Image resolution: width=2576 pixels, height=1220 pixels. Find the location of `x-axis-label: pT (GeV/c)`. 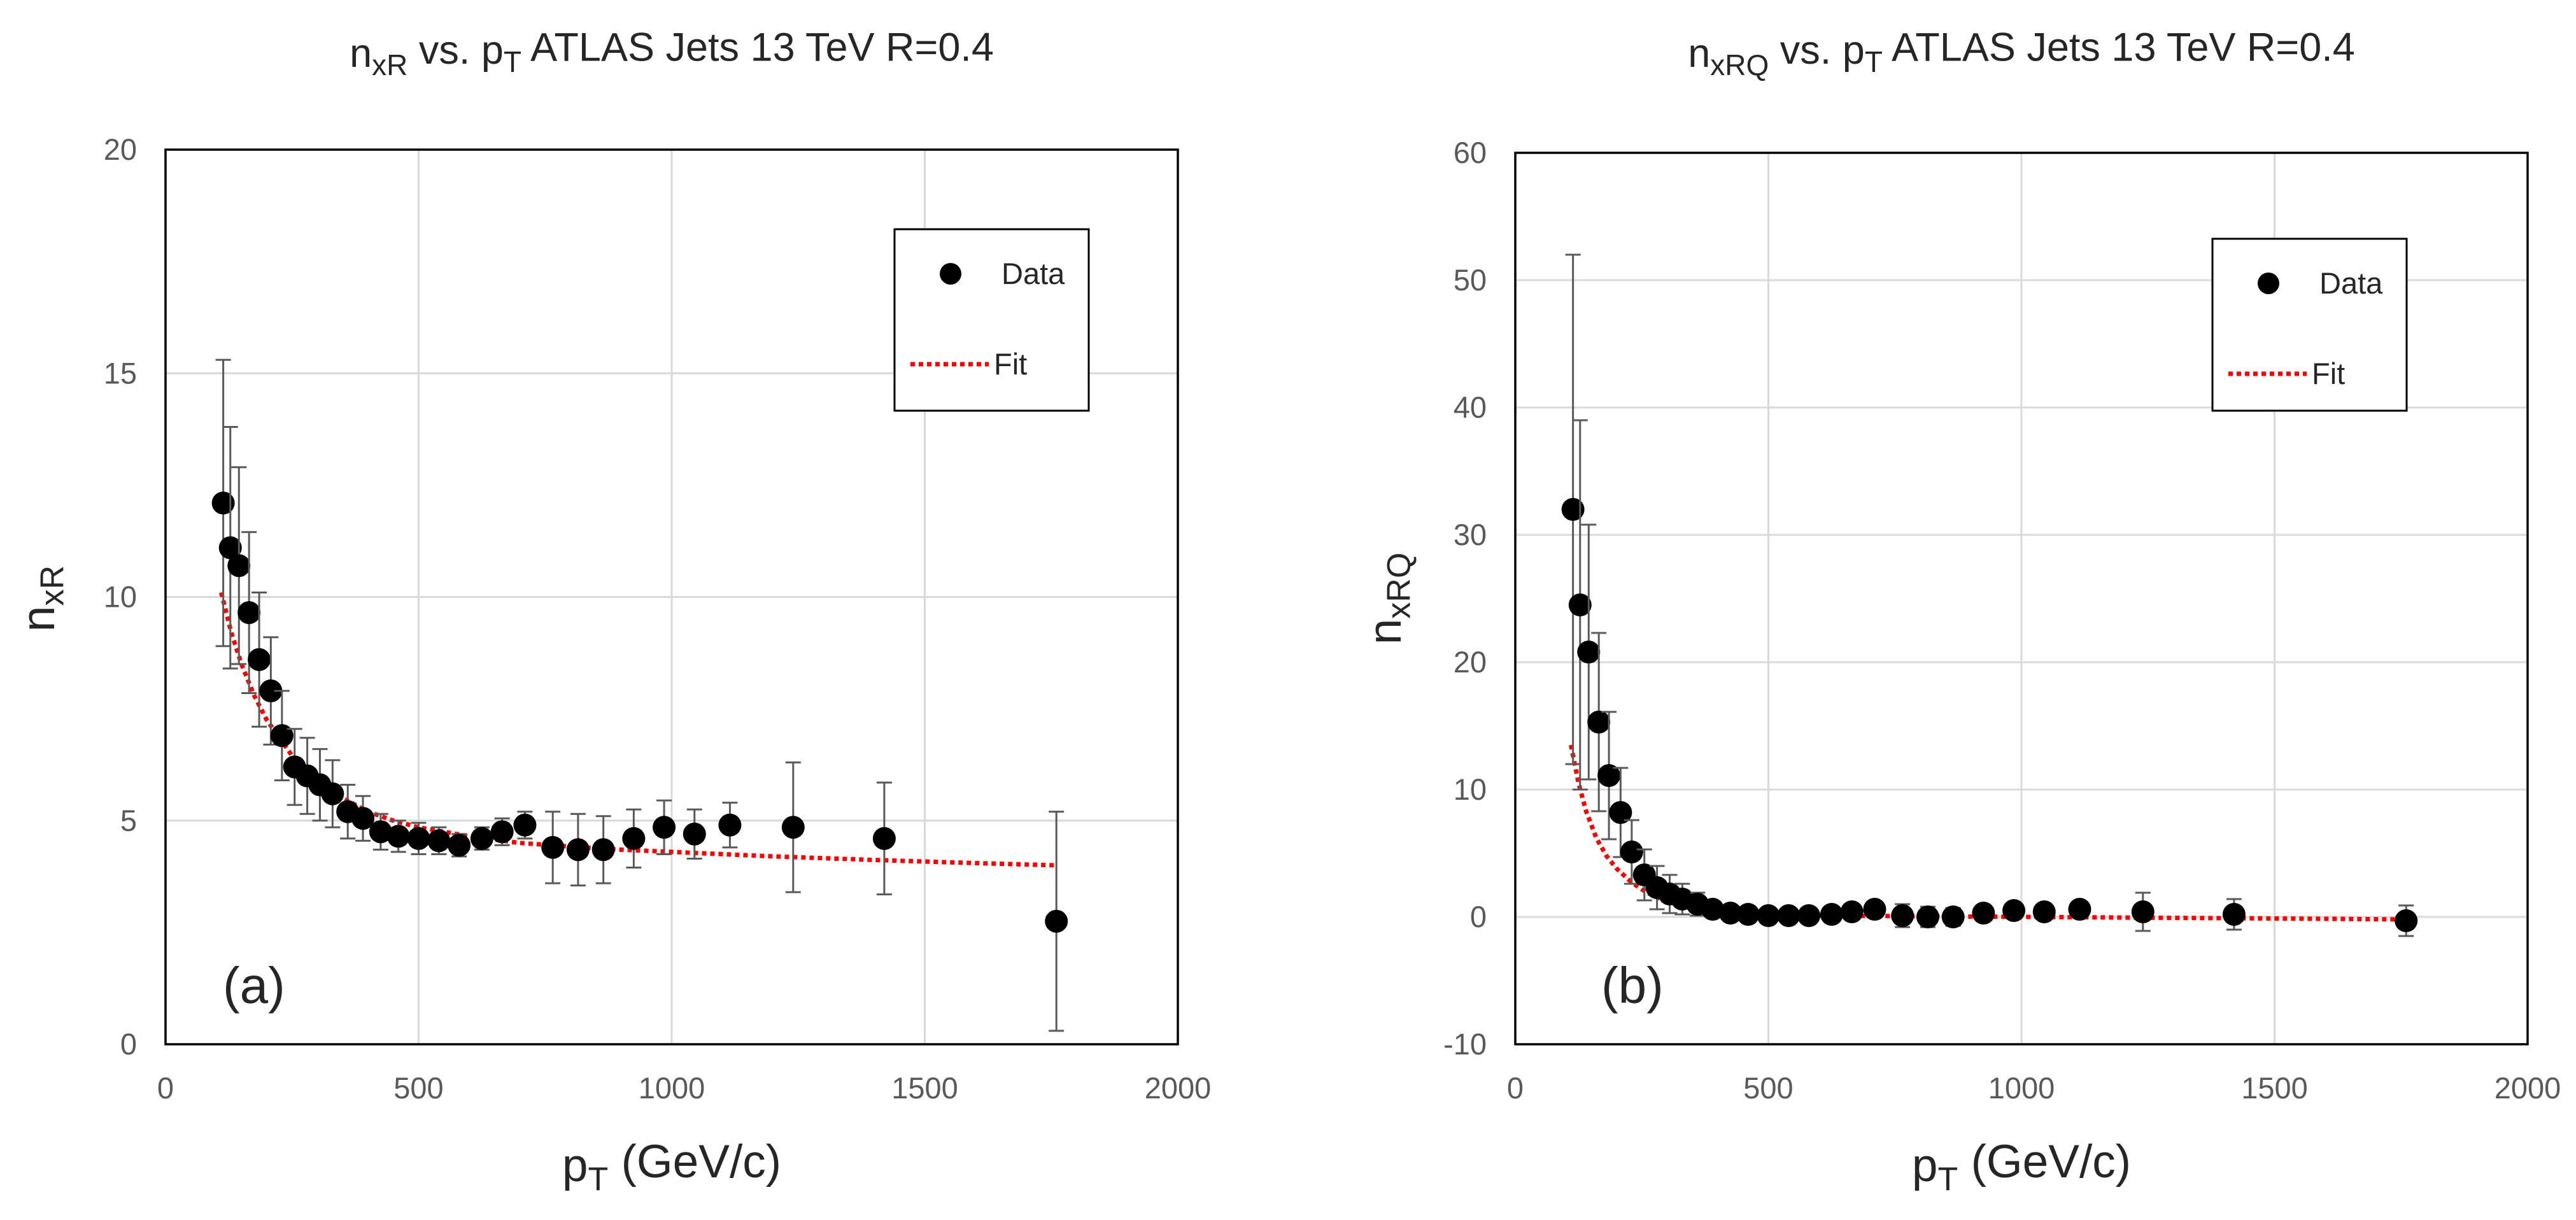

x-axis-label: pT (GeV/c) is located at coordinates (2021, 1167).